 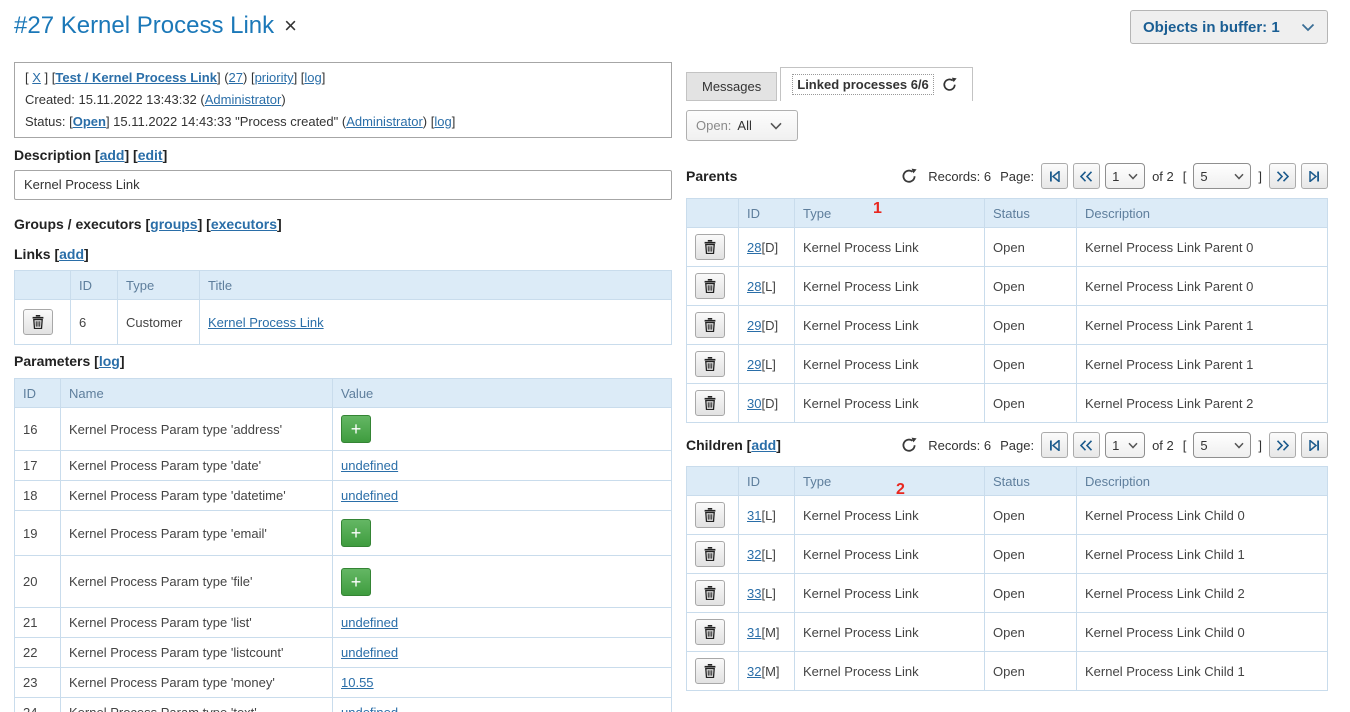 I want to click on param-id: 21, so click(x=37, y=622).